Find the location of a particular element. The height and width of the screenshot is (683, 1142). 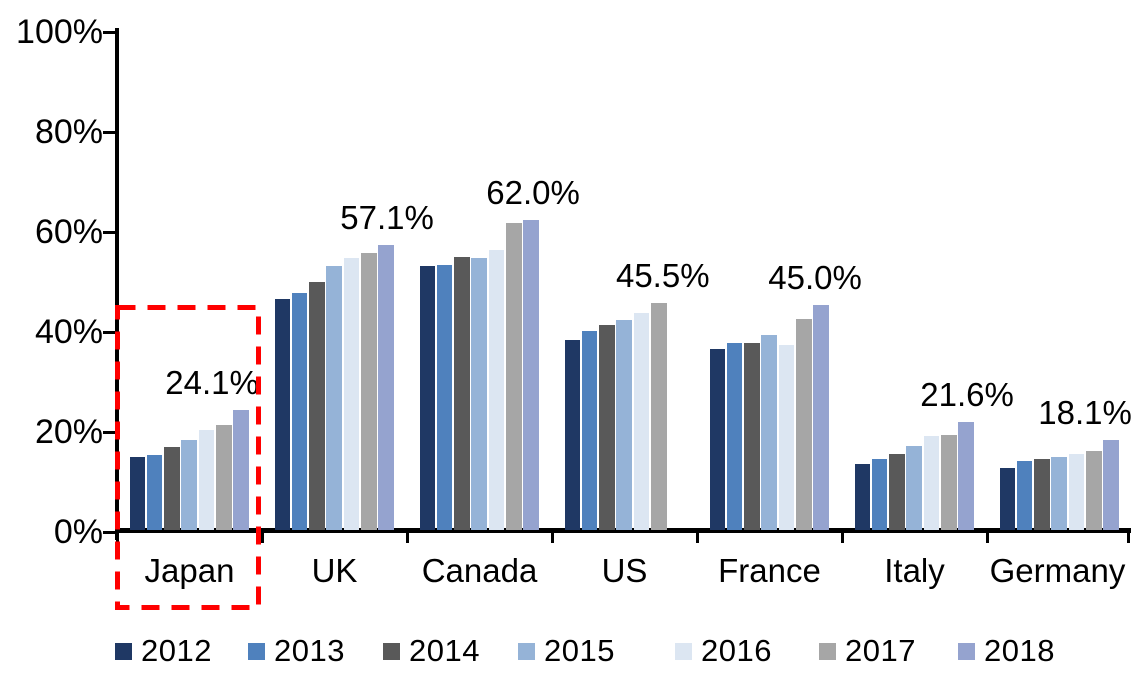

bar-canada-2012 is located at coordinates (427, 398).